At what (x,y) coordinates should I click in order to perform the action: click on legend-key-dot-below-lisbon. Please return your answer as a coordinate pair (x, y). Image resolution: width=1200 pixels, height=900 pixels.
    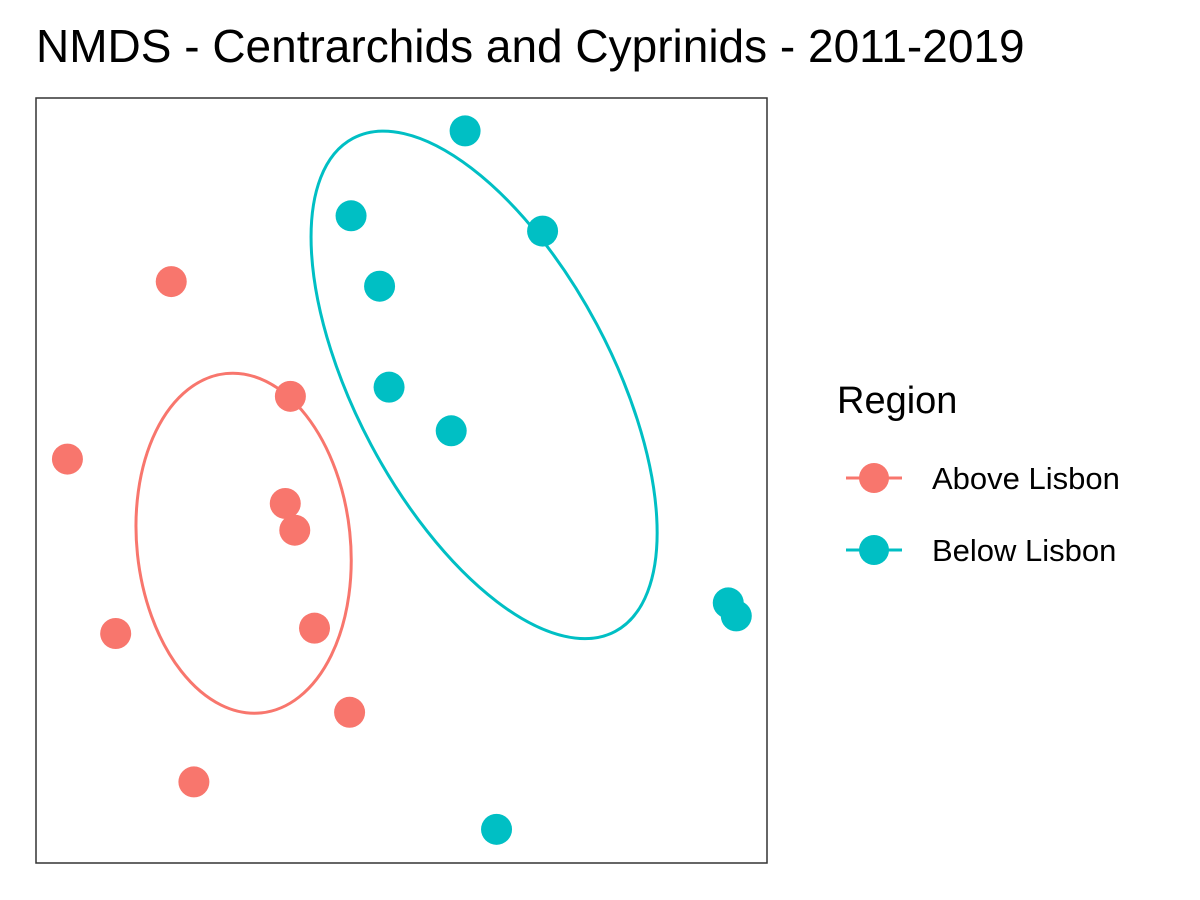
    Looking at the image, I should click on (874, 550).